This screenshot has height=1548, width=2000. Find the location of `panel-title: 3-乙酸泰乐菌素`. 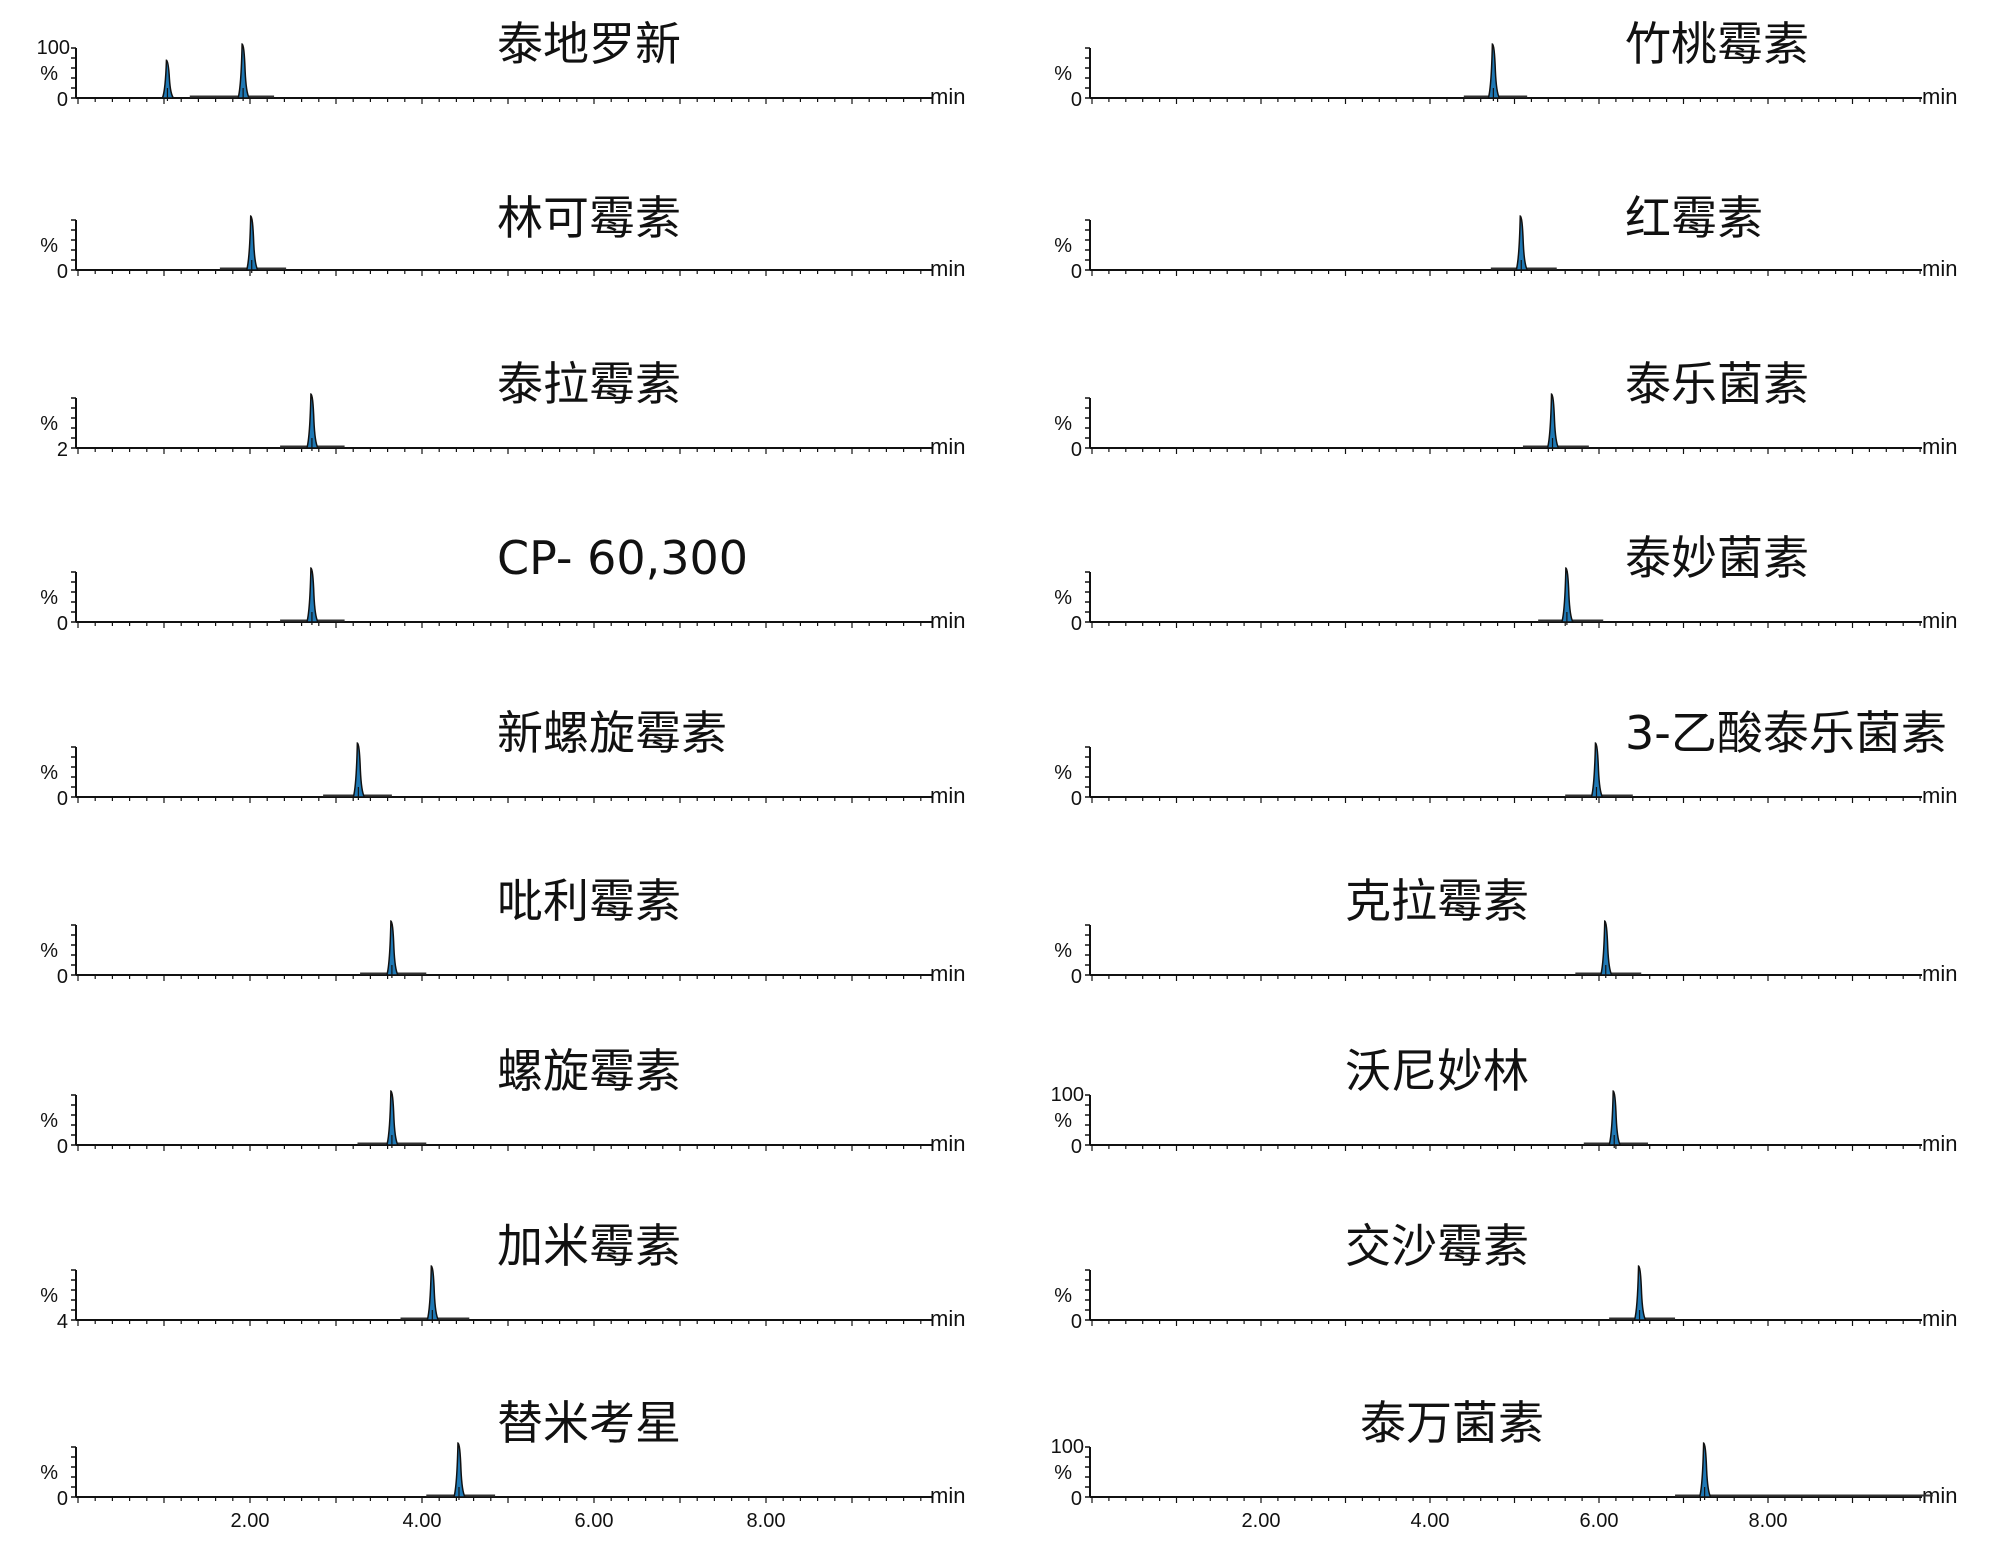

panel-title: 3-乙酸泰乐菌素 is located at coordinates (1786, 733).